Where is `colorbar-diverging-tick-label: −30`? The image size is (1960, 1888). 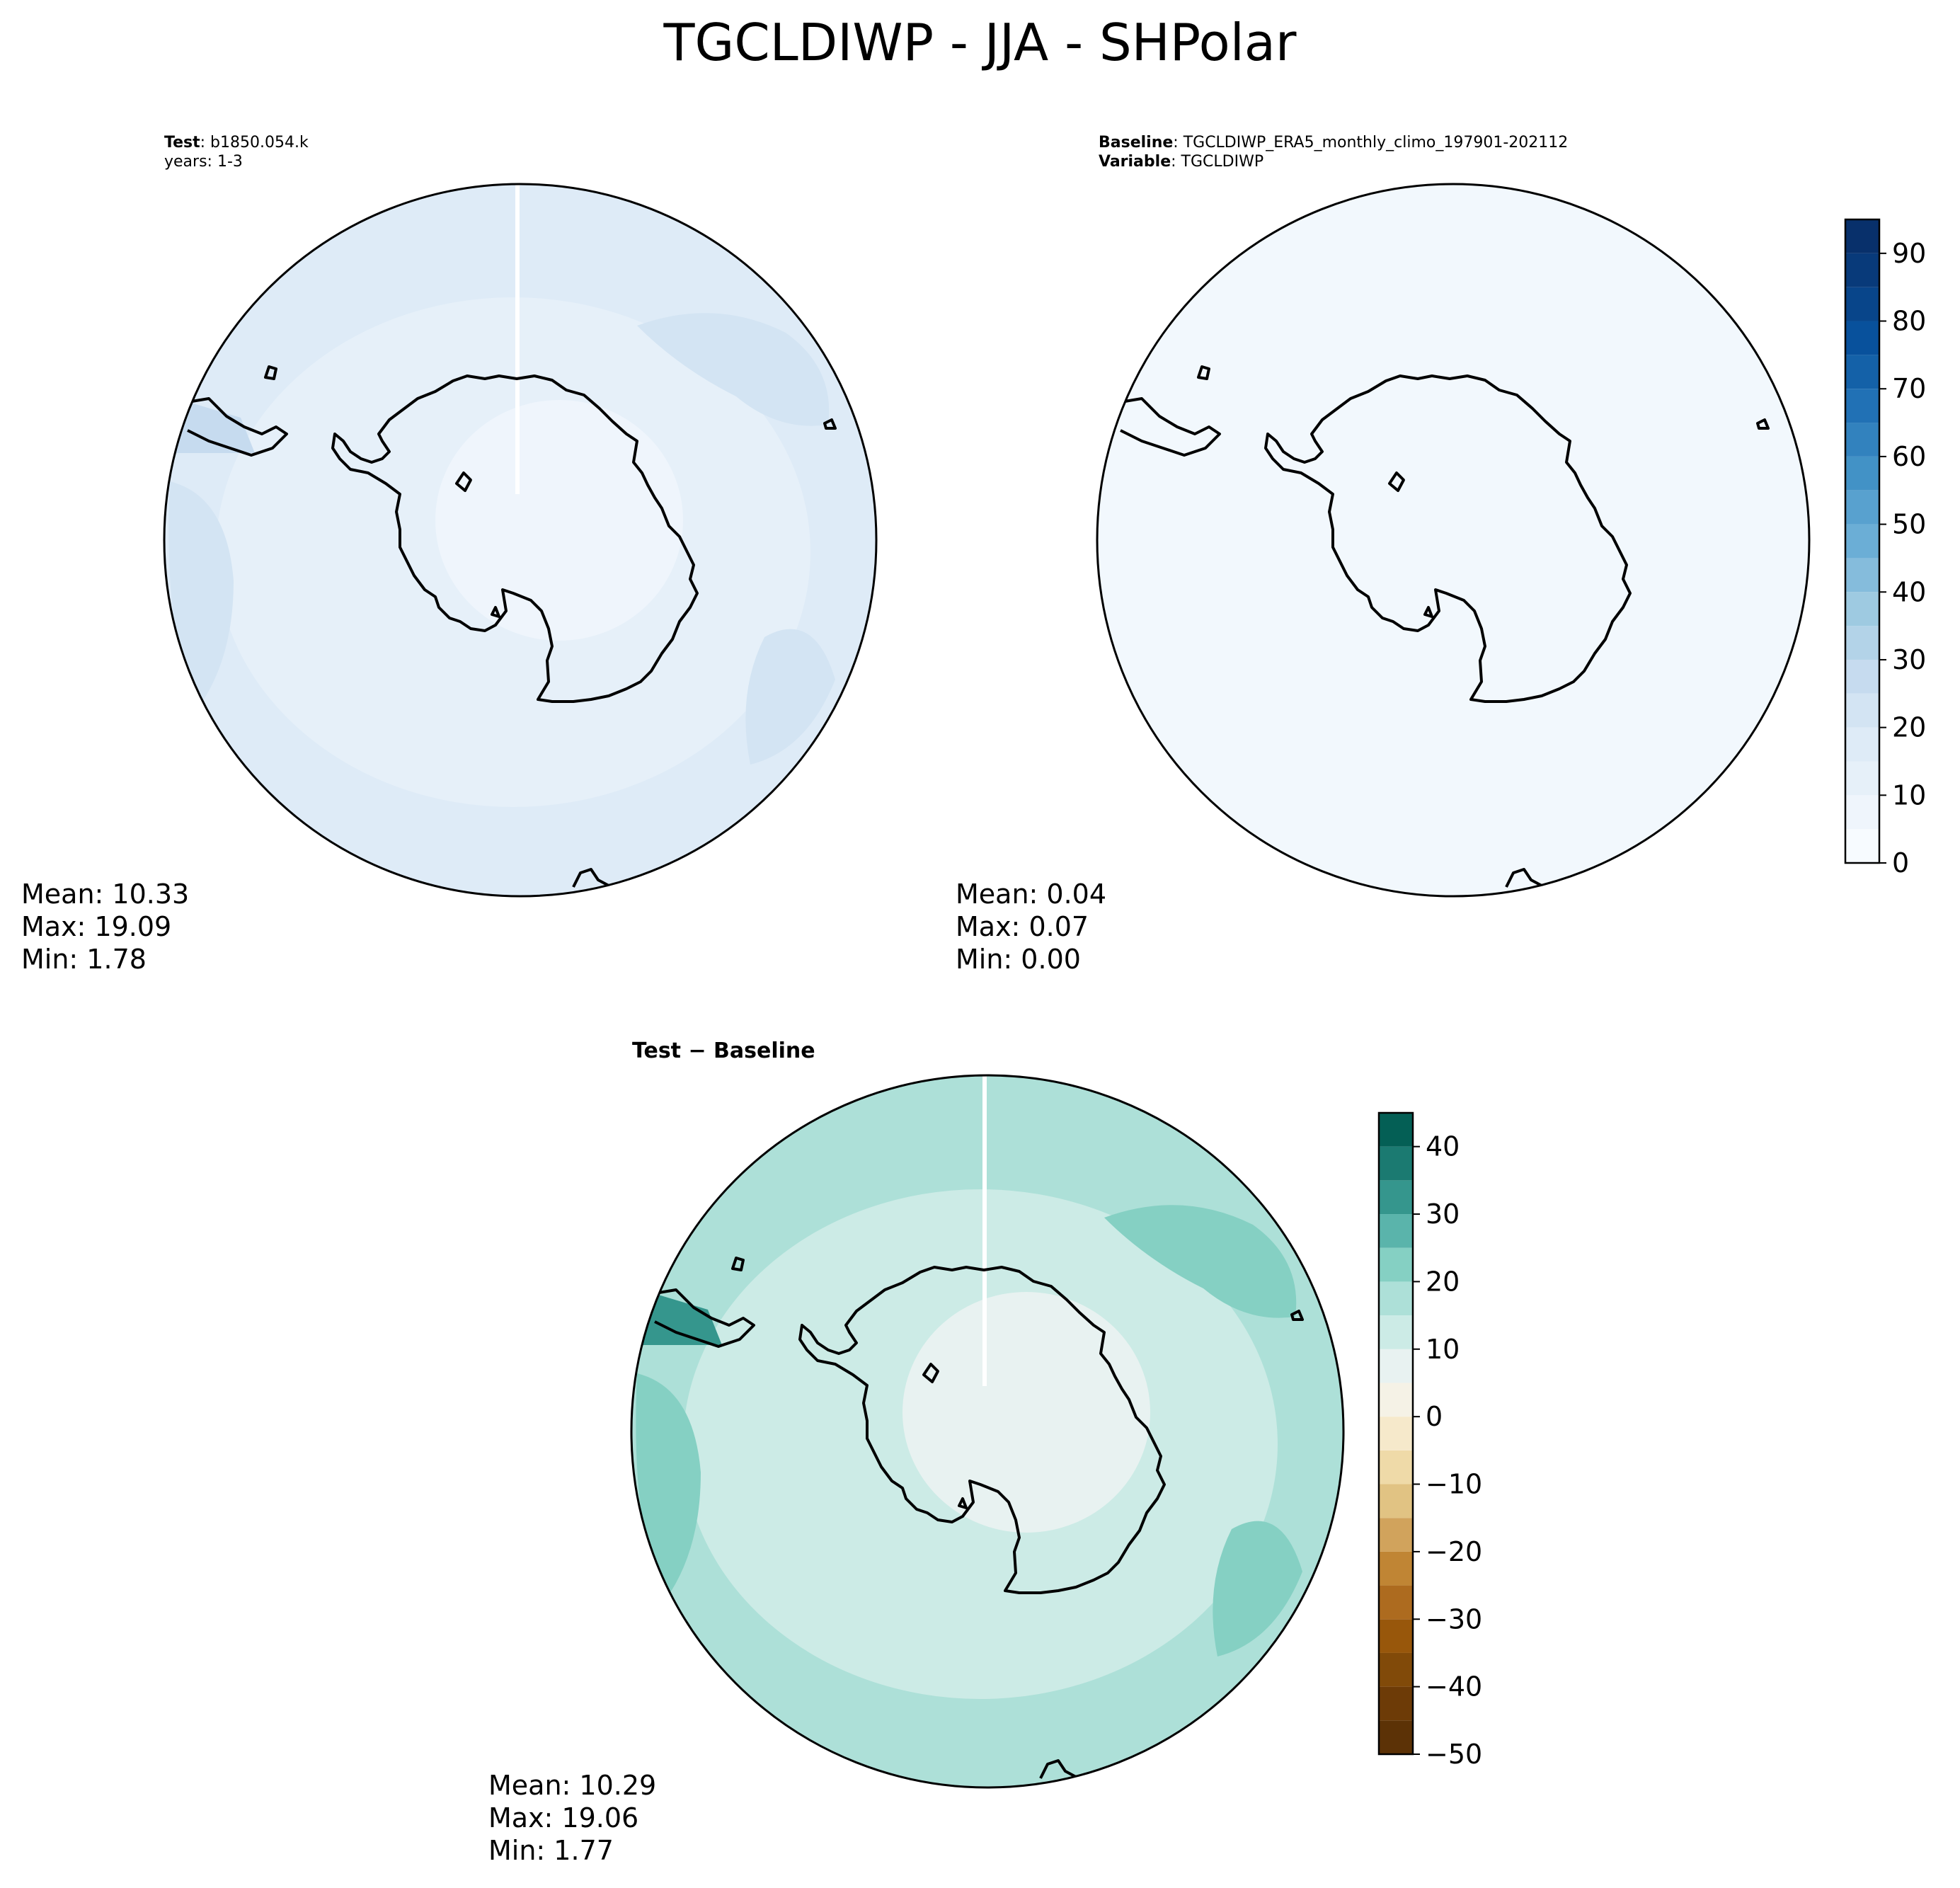
colorbar-diverging-tick-label: −30 is located at coordinates (1454, 1619).